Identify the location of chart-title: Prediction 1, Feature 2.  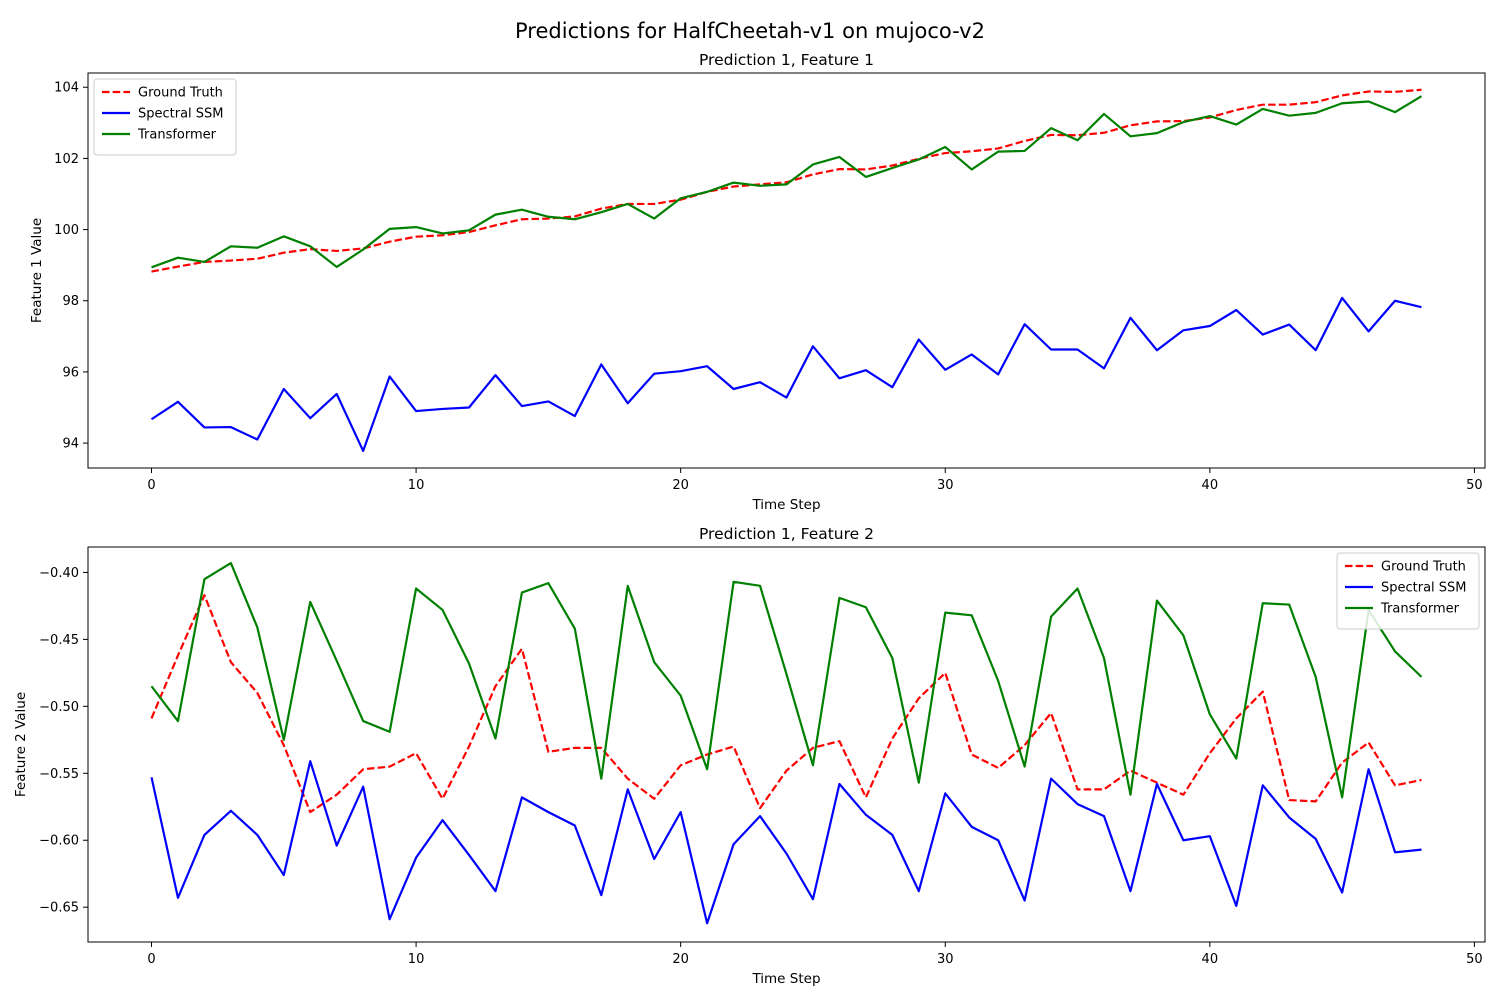
(786, 534).